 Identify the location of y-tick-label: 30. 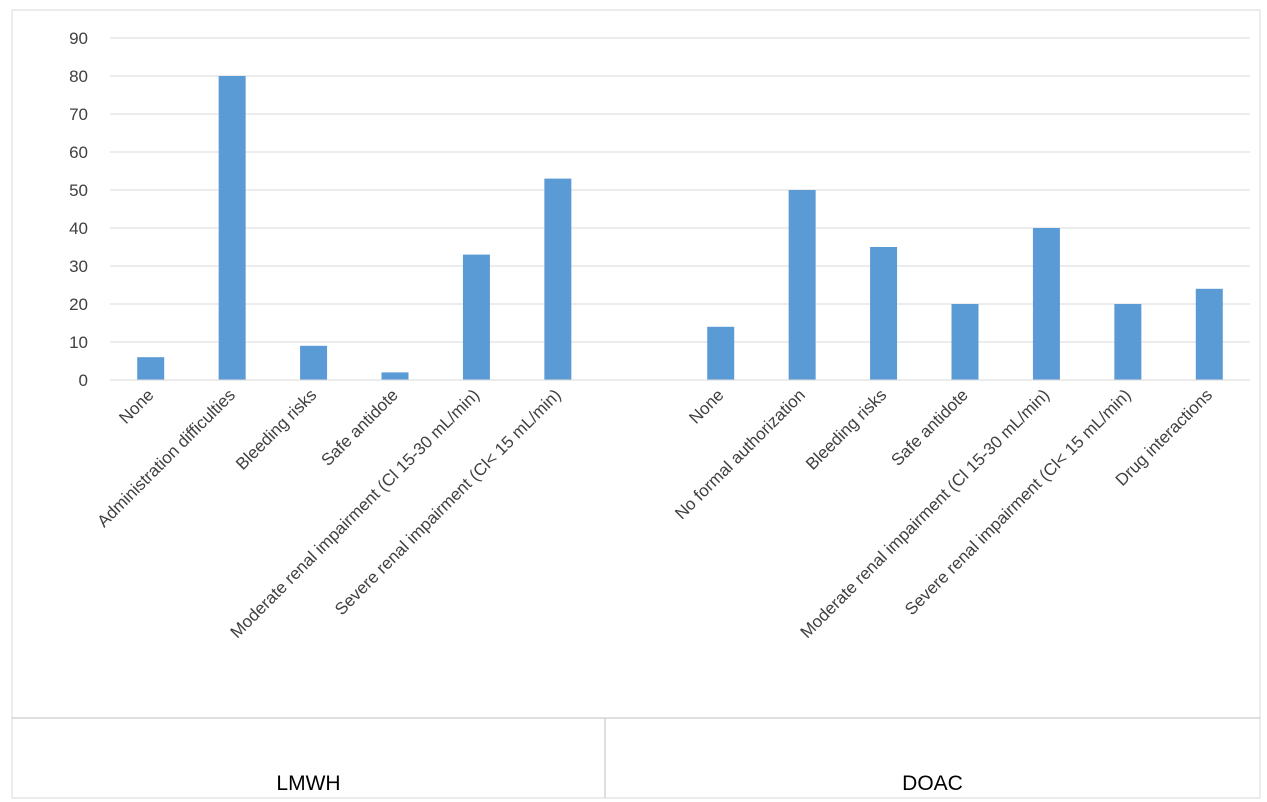
(78, 266).